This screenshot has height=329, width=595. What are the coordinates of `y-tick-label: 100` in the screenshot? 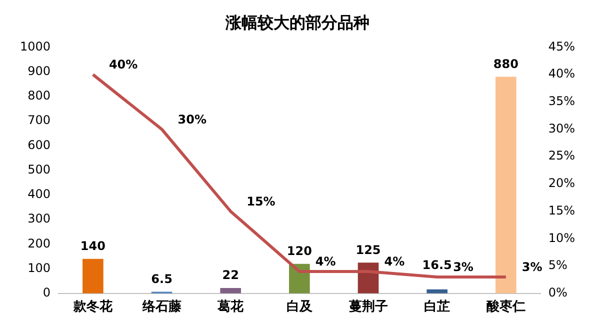 It's located at (39, 267).